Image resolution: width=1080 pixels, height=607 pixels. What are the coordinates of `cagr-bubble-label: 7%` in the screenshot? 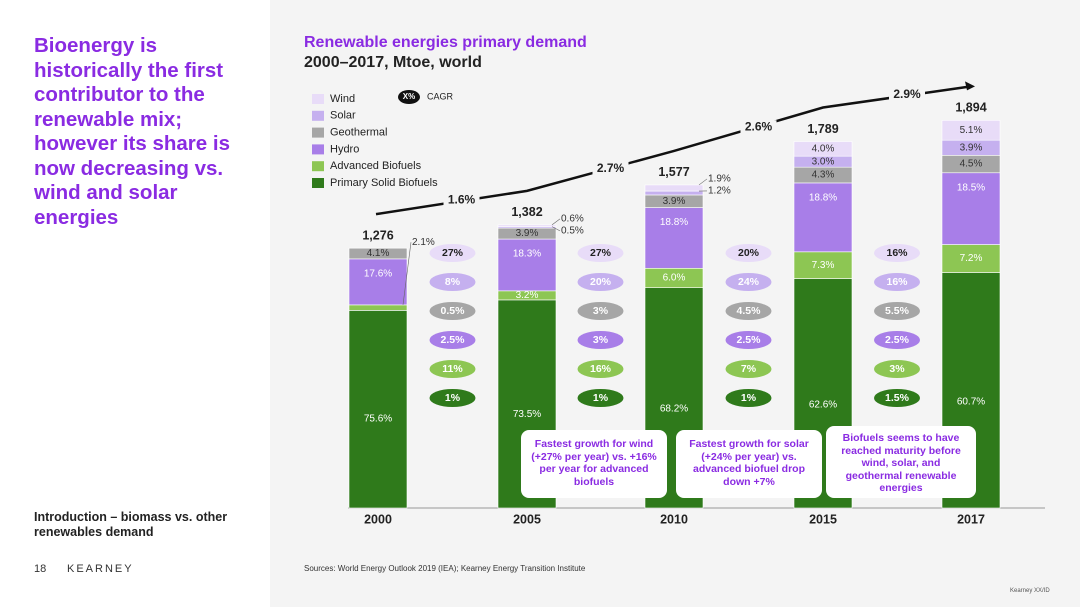 It's located at (749, 369).